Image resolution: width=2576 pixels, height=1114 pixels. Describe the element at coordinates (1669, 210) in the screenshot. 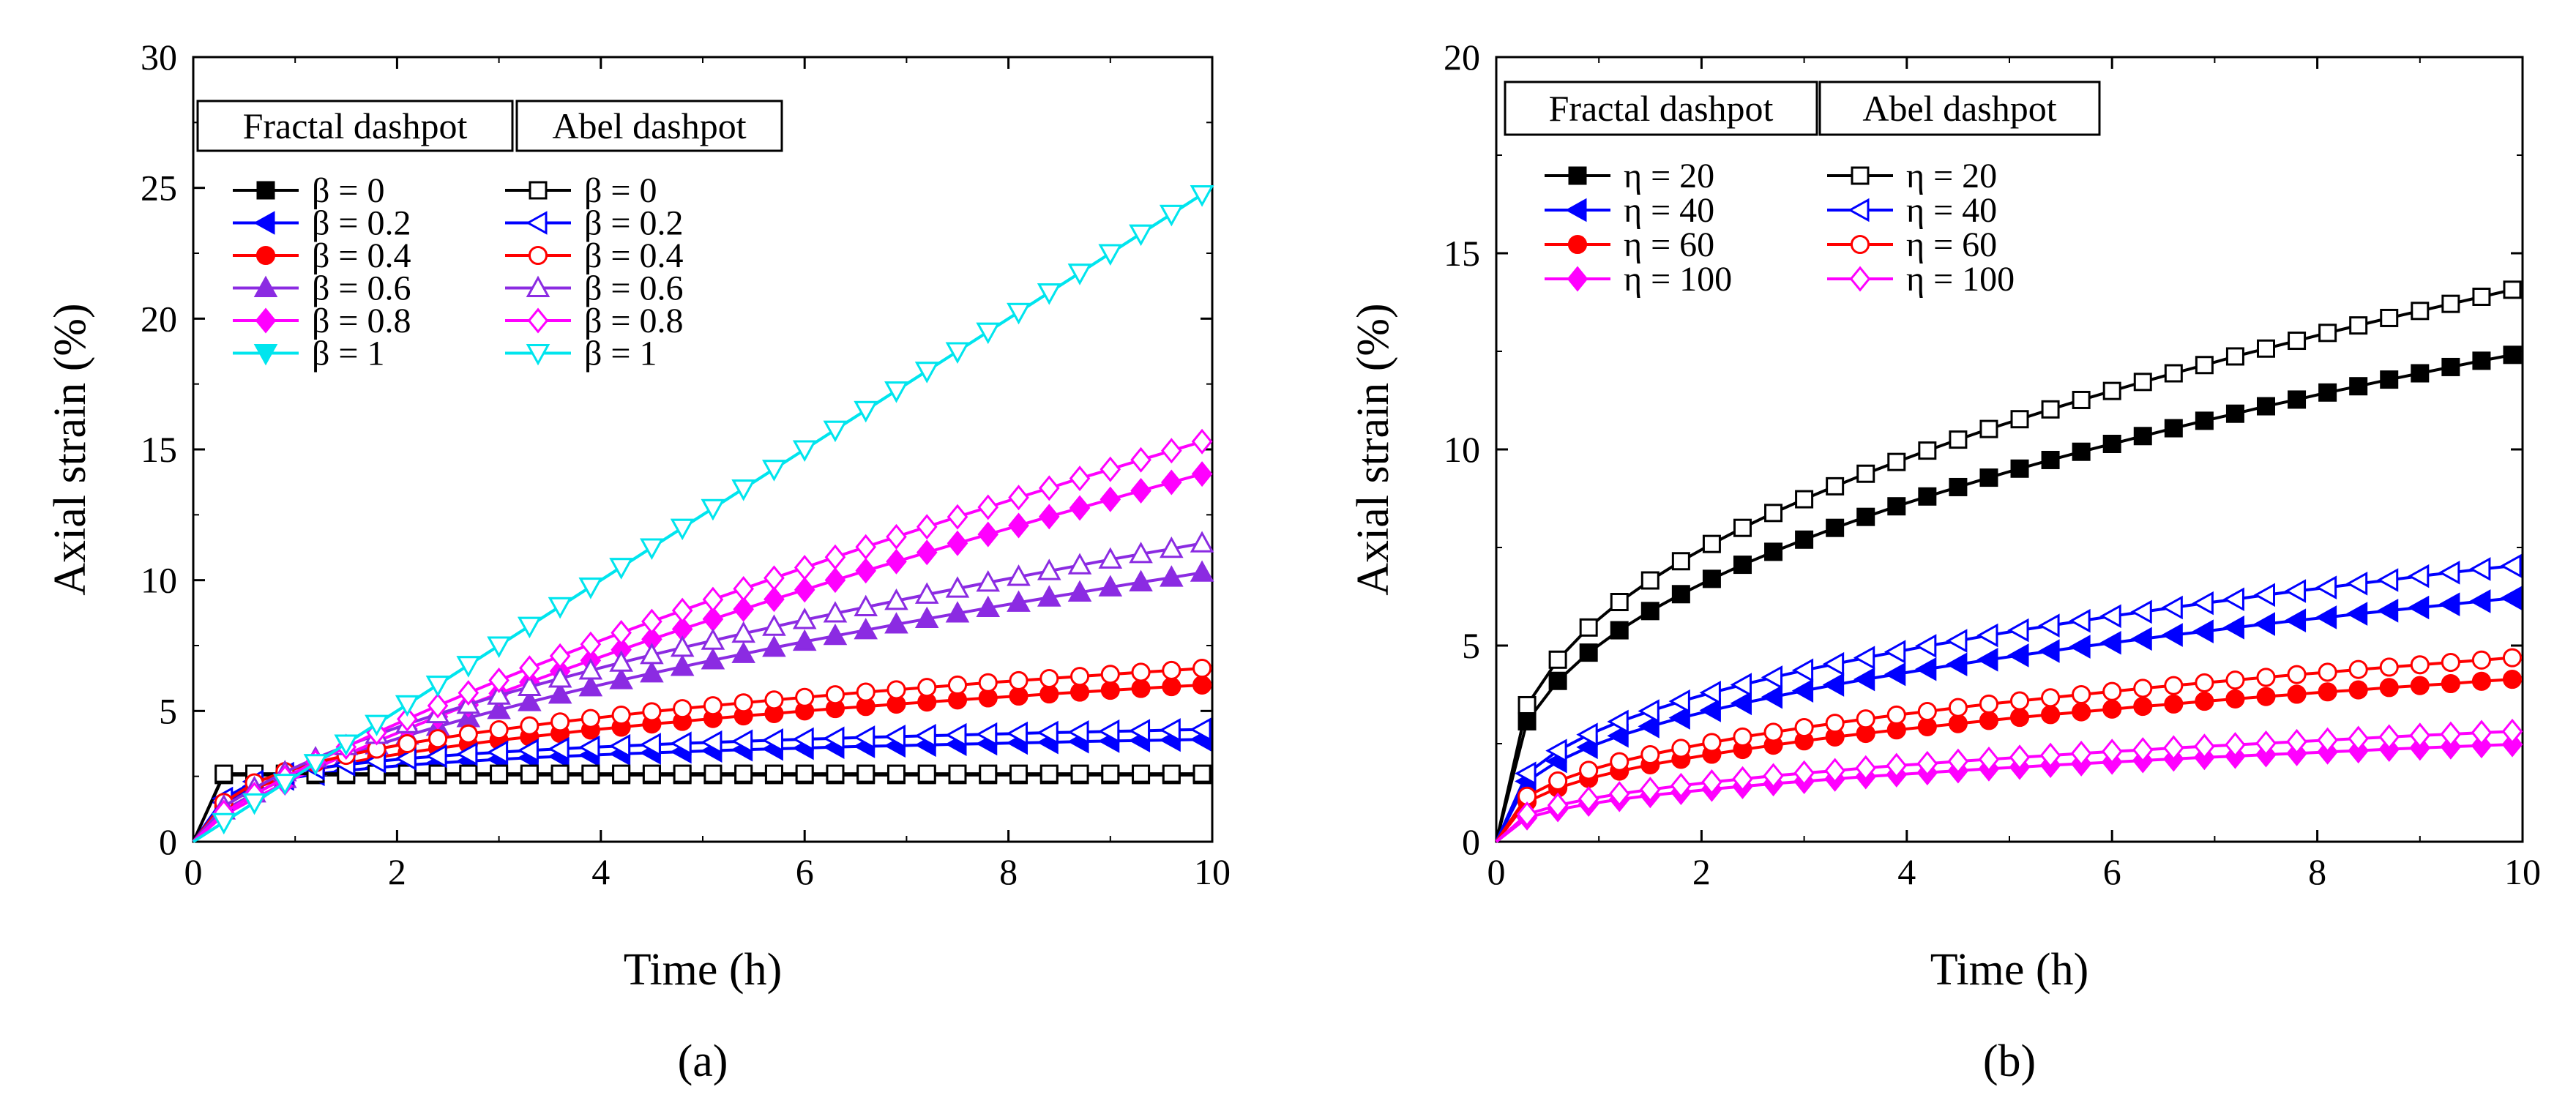

I see `legend-label: η = 40` at that location.